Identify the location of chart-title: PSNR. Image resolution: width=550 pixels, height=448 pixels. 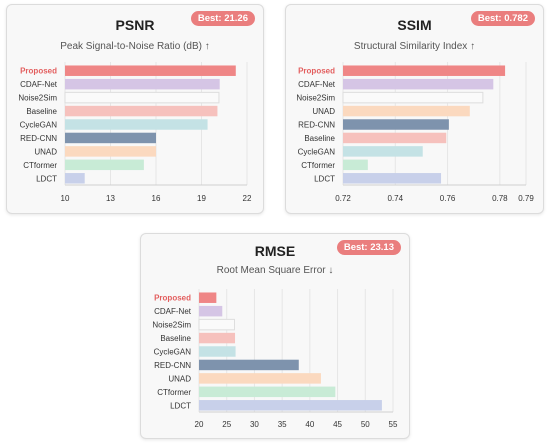
(135, 25).